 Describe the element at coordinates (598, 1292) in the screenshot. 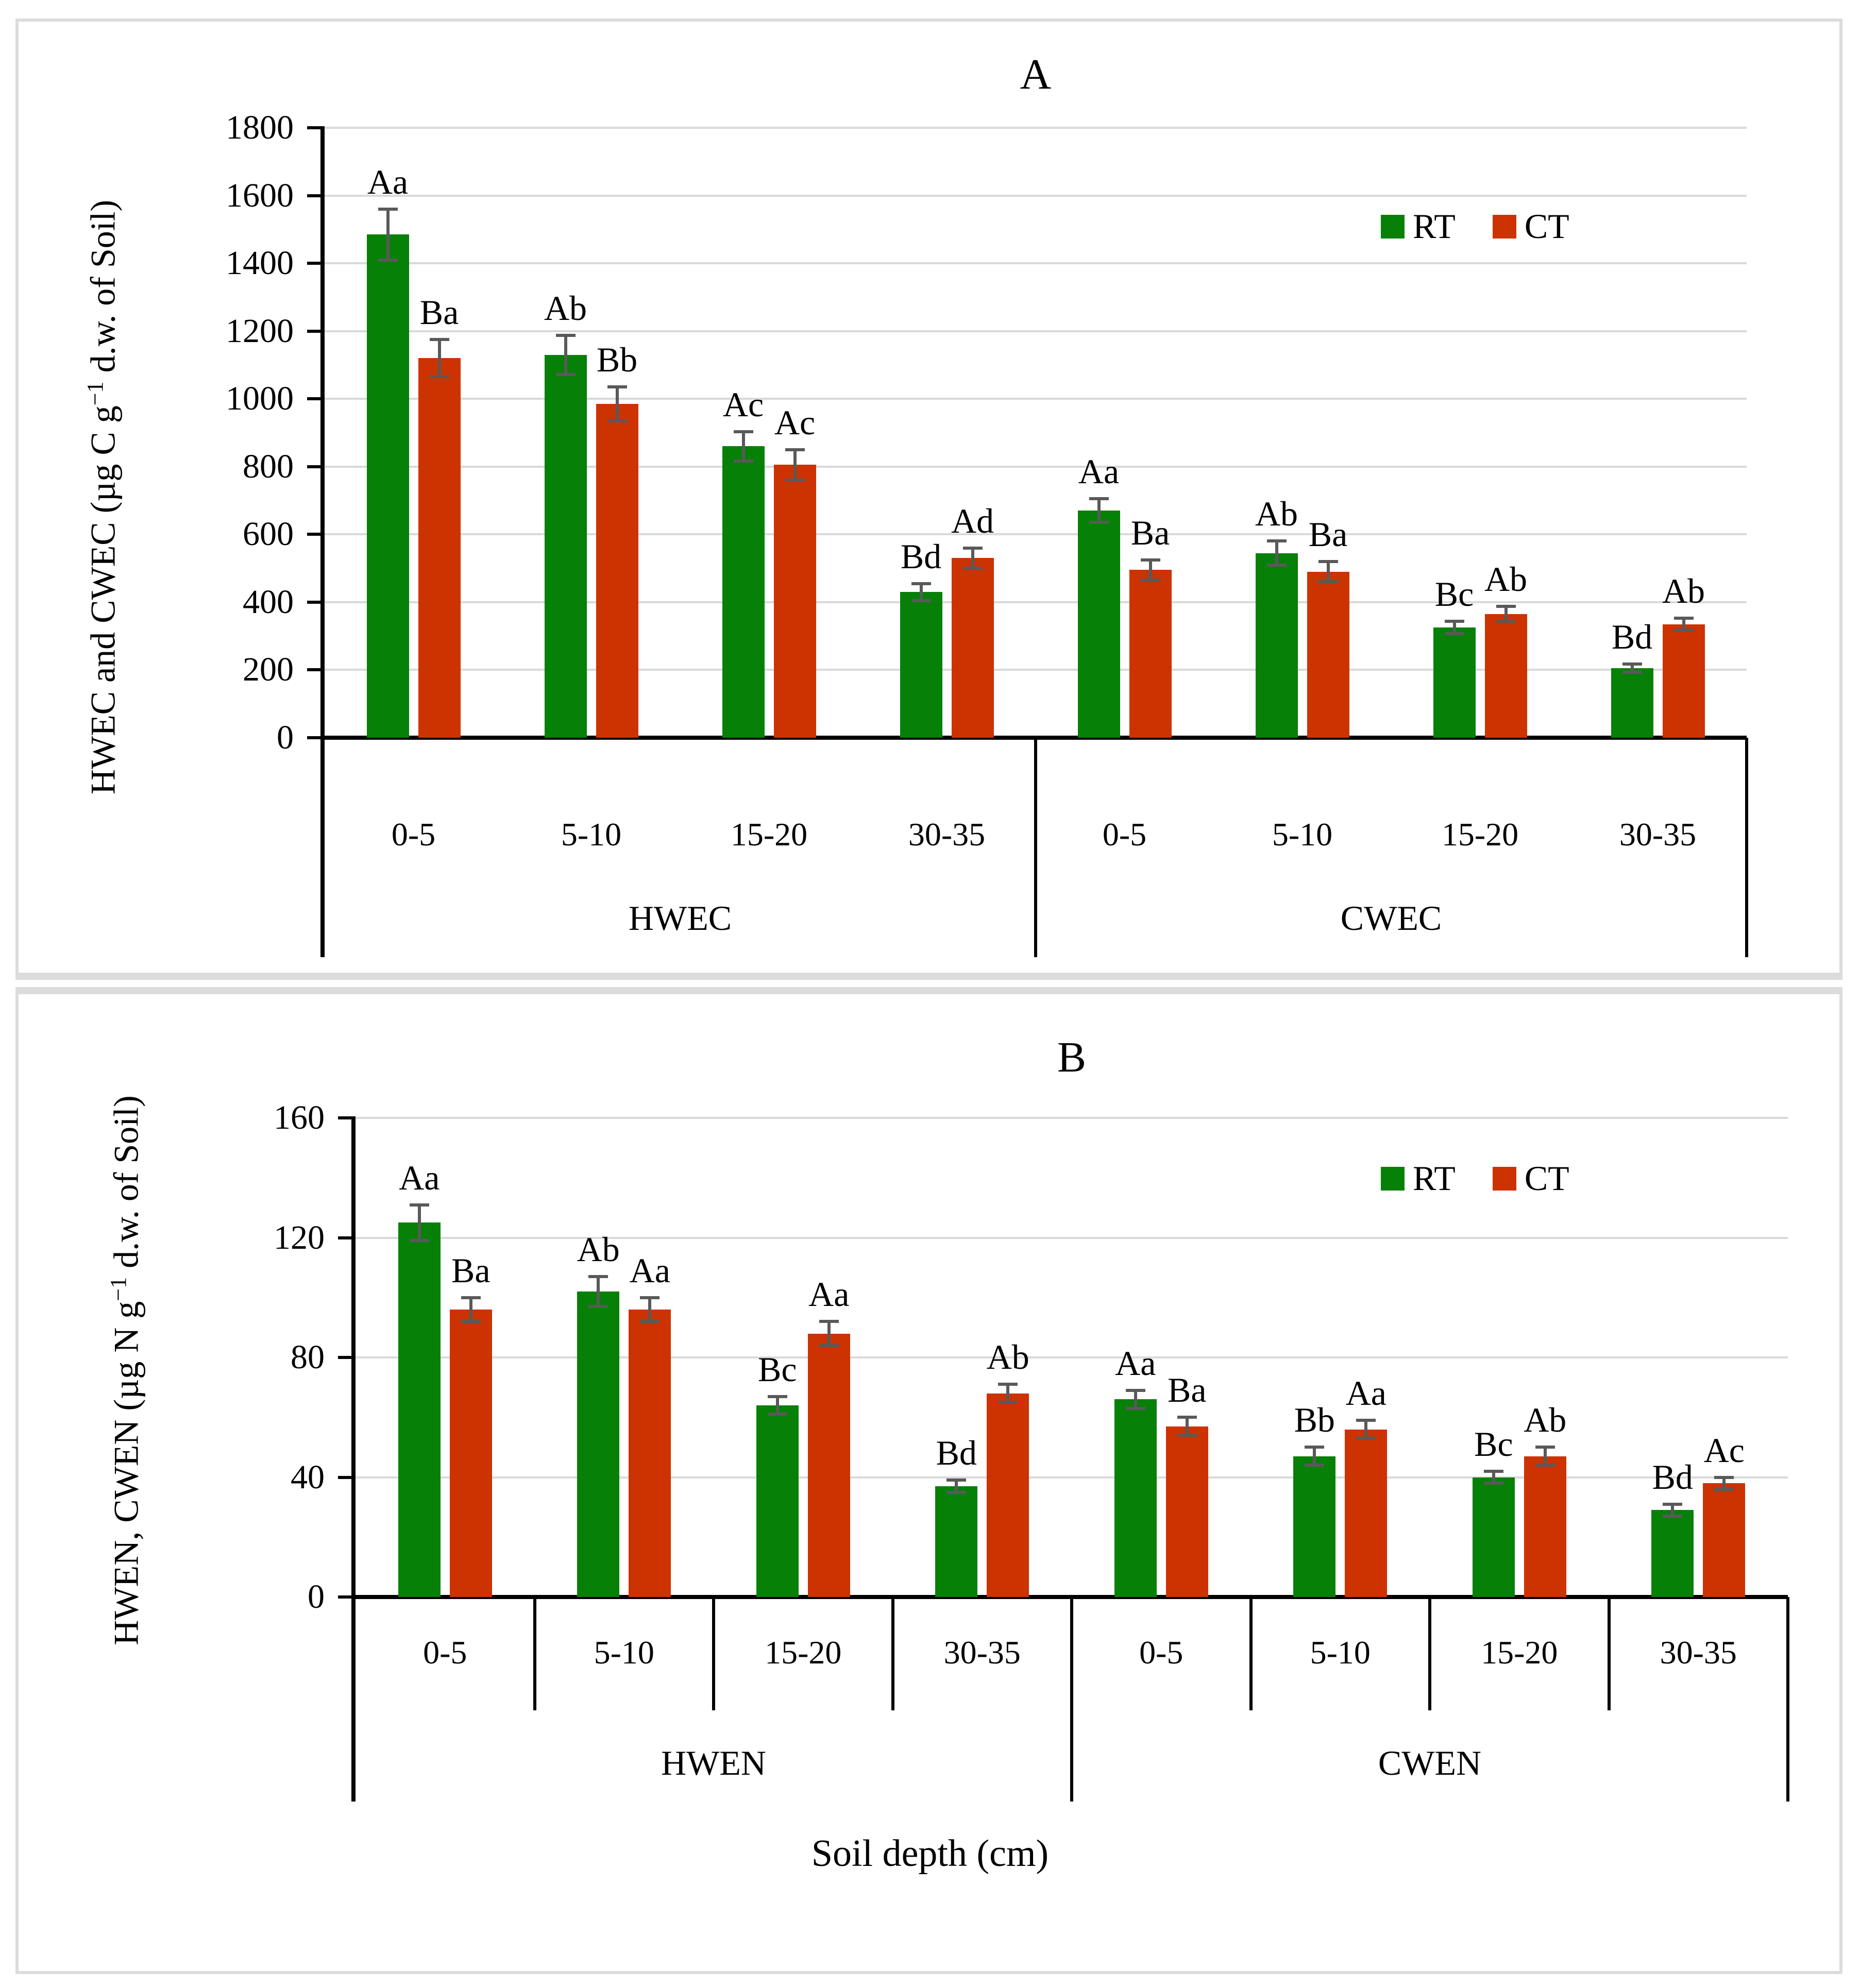

I see `error-bar-HWEN-5-10-RT` at that location.